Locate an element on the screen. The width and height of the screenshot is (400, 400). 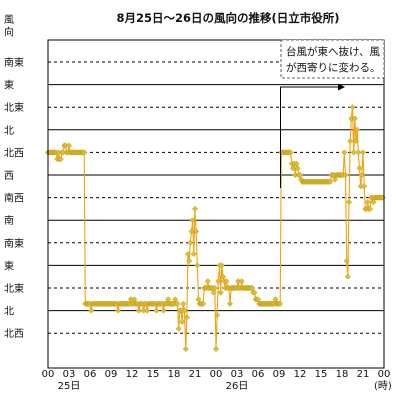
chart-title: 8月25日～26日の風向の推移(日立市役所) is located at coordinates (227, 18).